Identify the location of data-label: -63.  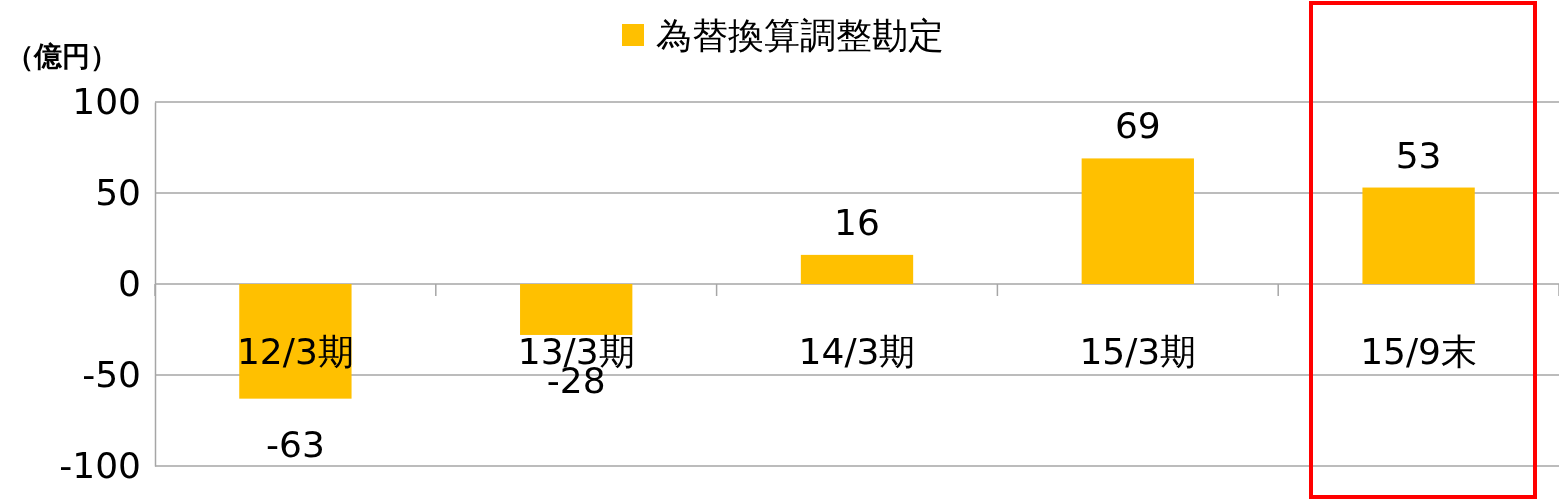
(295, 444).